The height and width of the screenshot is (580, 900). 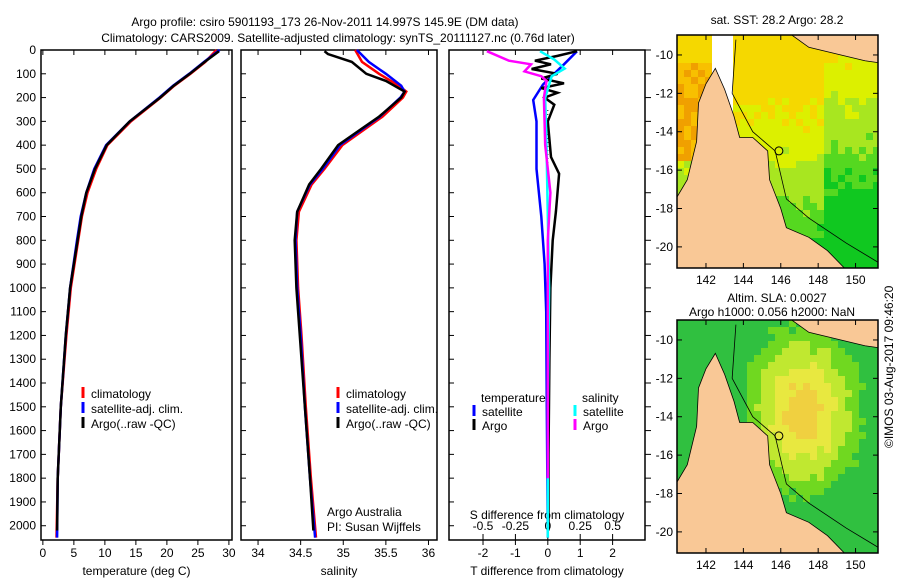 I want to click on x-tick-label: -2, so click(x=483, y=553).